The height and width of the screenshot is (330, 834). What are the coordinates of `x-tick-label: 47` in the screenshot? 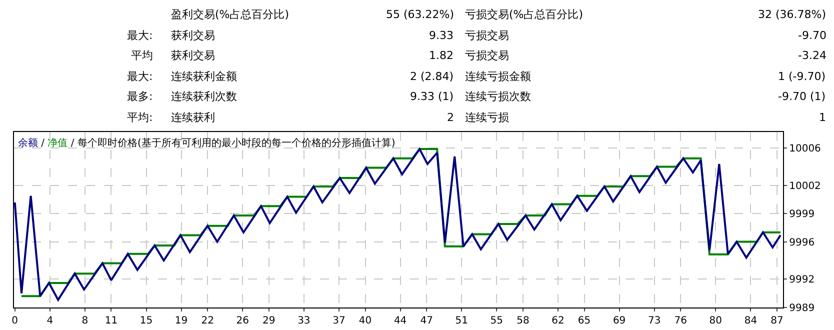 It's located at (426, 320).